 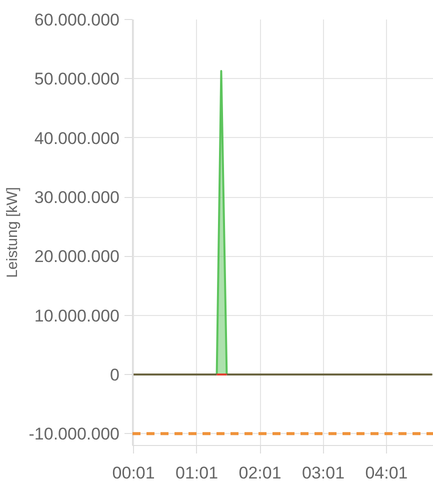 I want to click on y-tick-label: 40.000.000, so click(x=77, y=138).